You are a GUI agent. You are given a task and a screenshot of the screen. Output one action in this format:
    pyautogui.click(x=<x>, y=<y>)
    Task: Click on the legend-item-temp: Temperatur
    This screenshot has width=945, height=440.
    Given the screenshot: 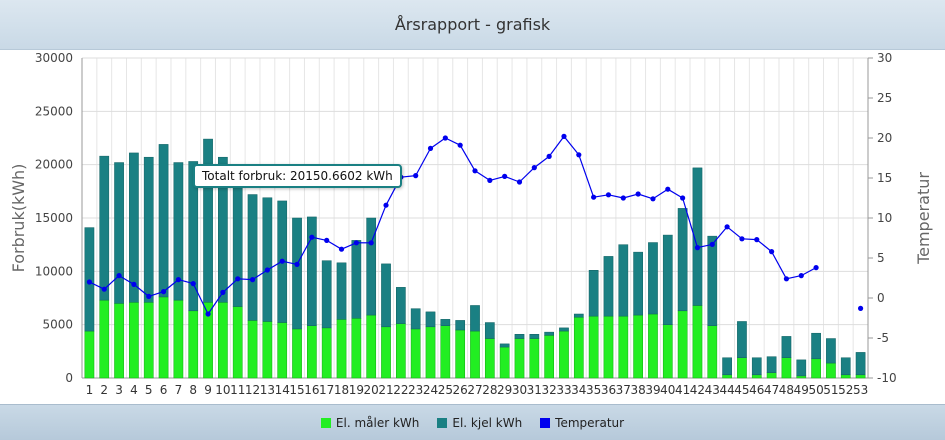 What is the action you would take?
    pyautogui.click(x=582, y=423)
    